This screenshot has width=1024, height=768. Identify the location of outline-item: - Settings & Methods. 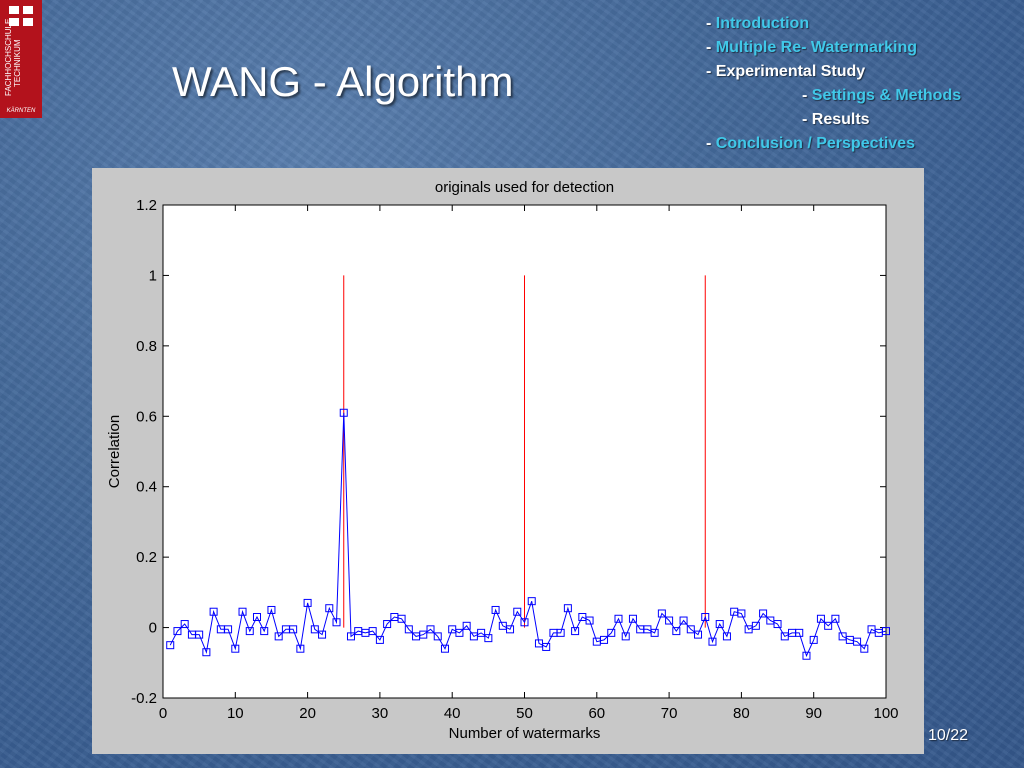
(861, 96).